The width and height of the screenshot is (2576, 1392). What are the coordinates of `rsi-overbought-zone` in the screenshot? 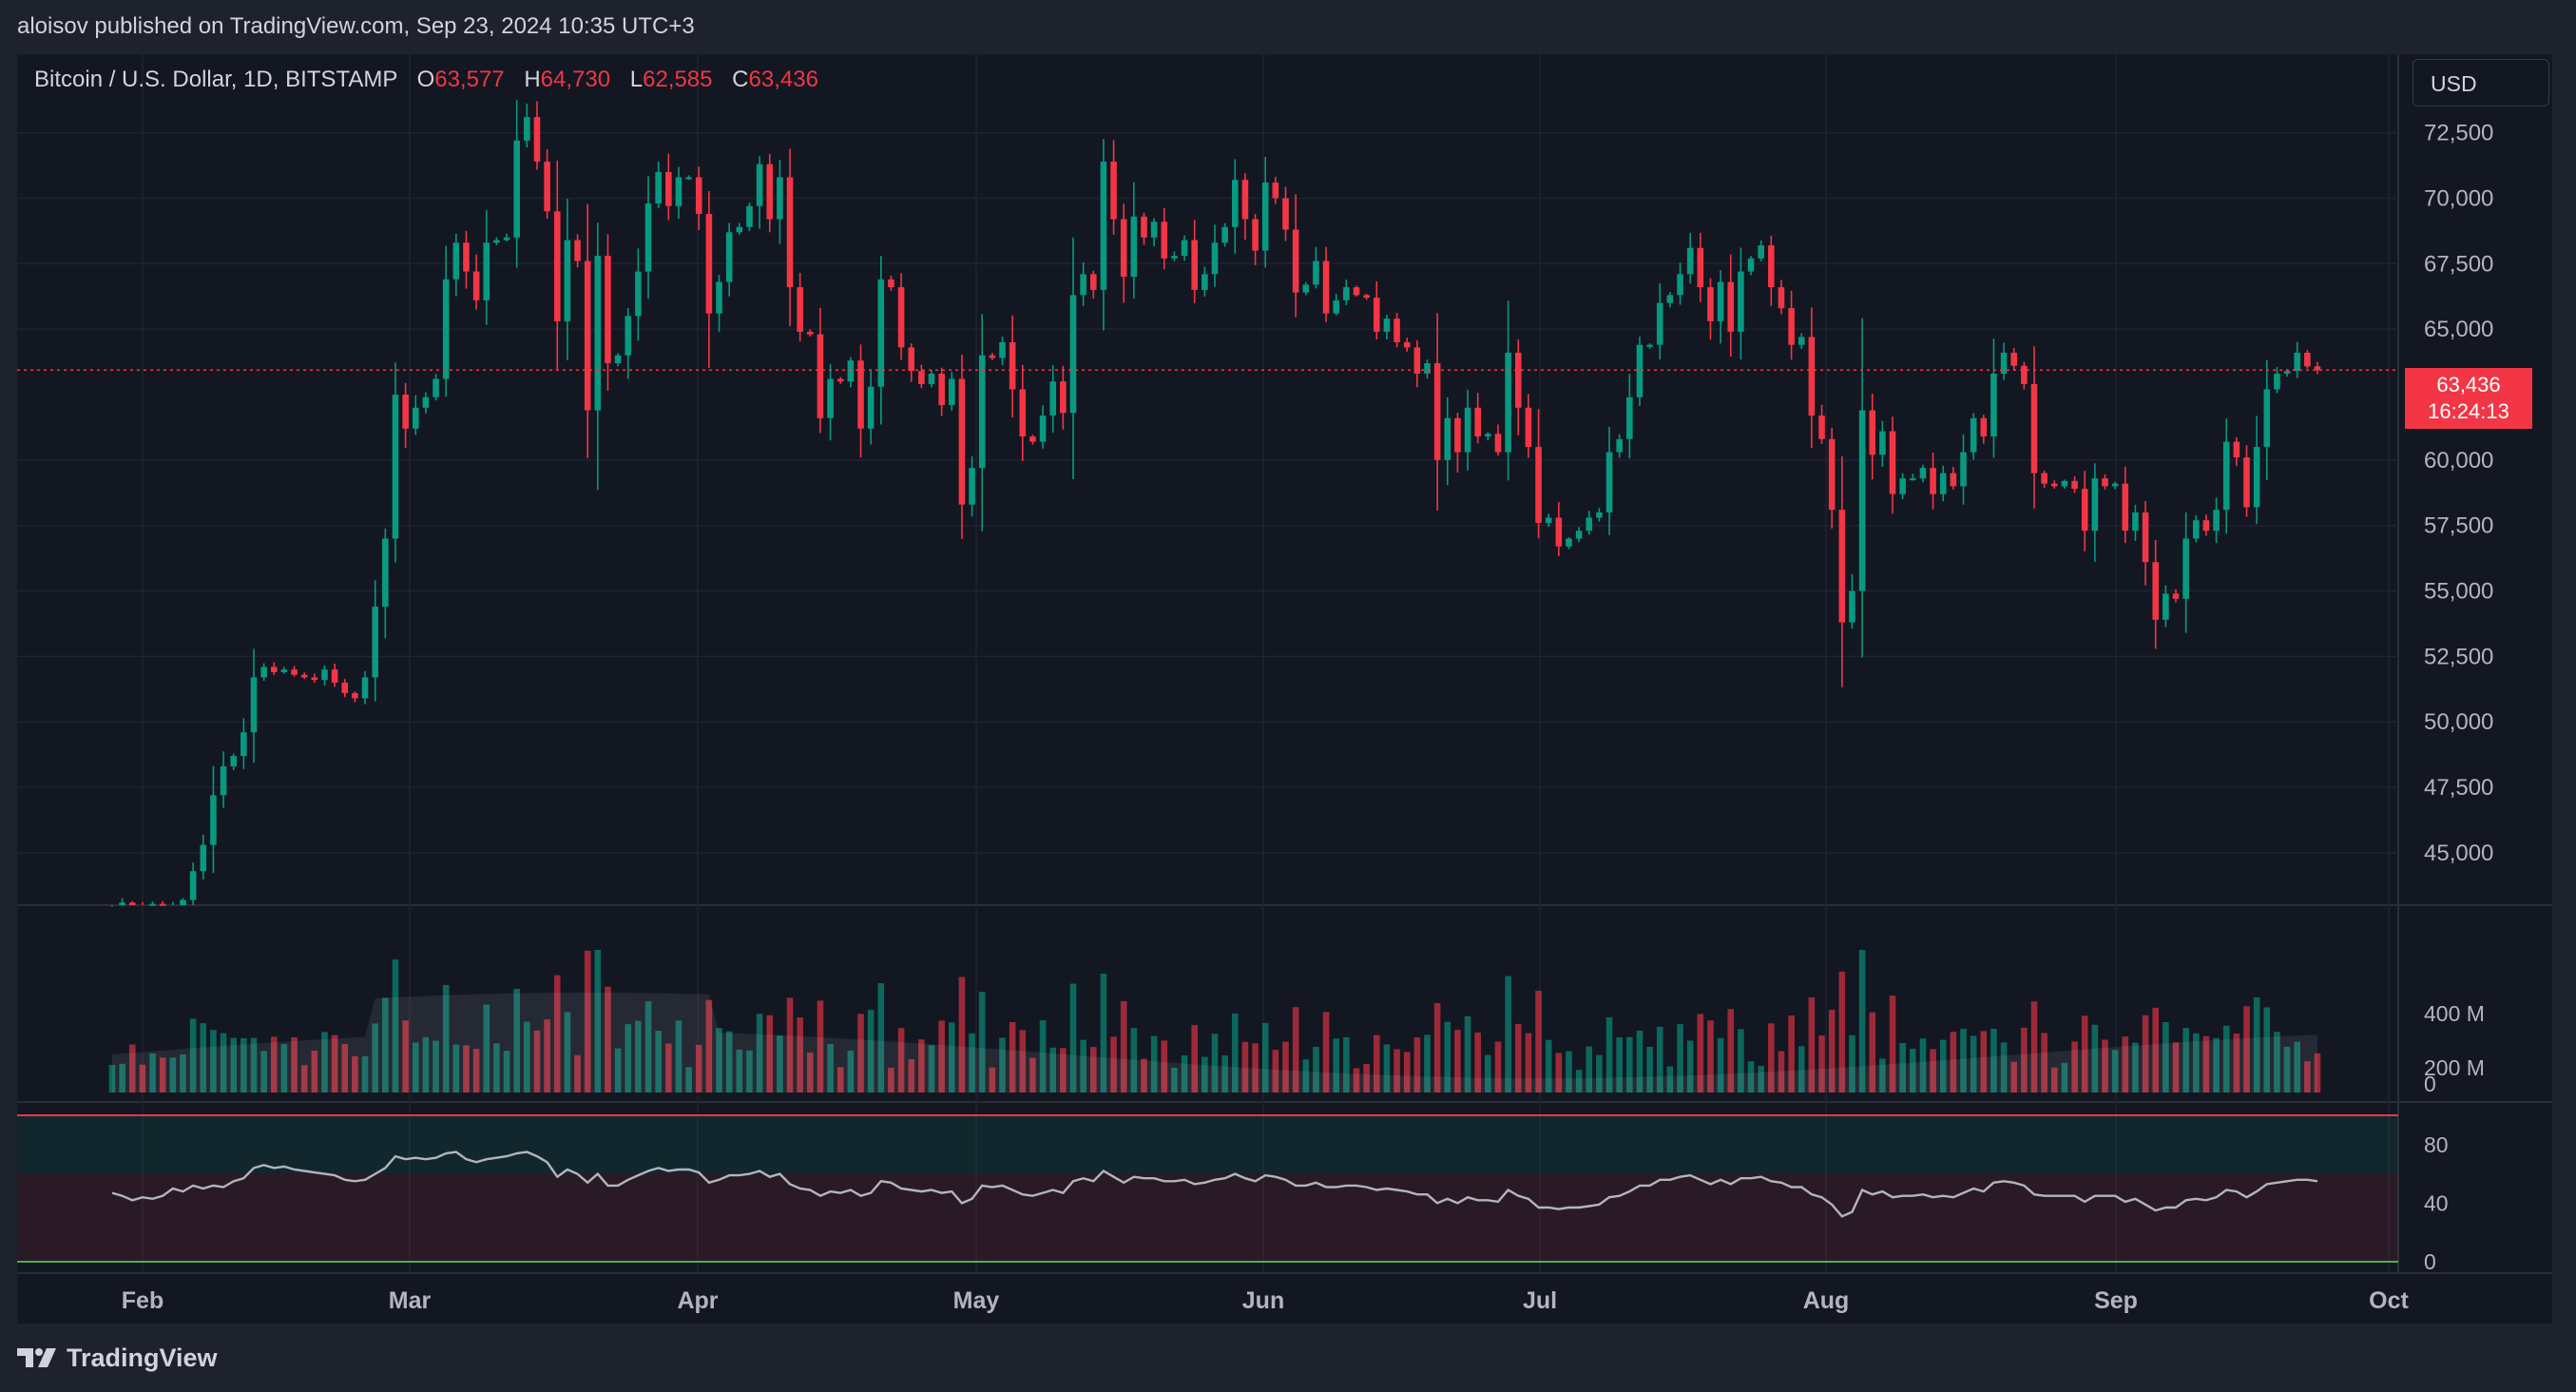 It's located at (1207, 1144).